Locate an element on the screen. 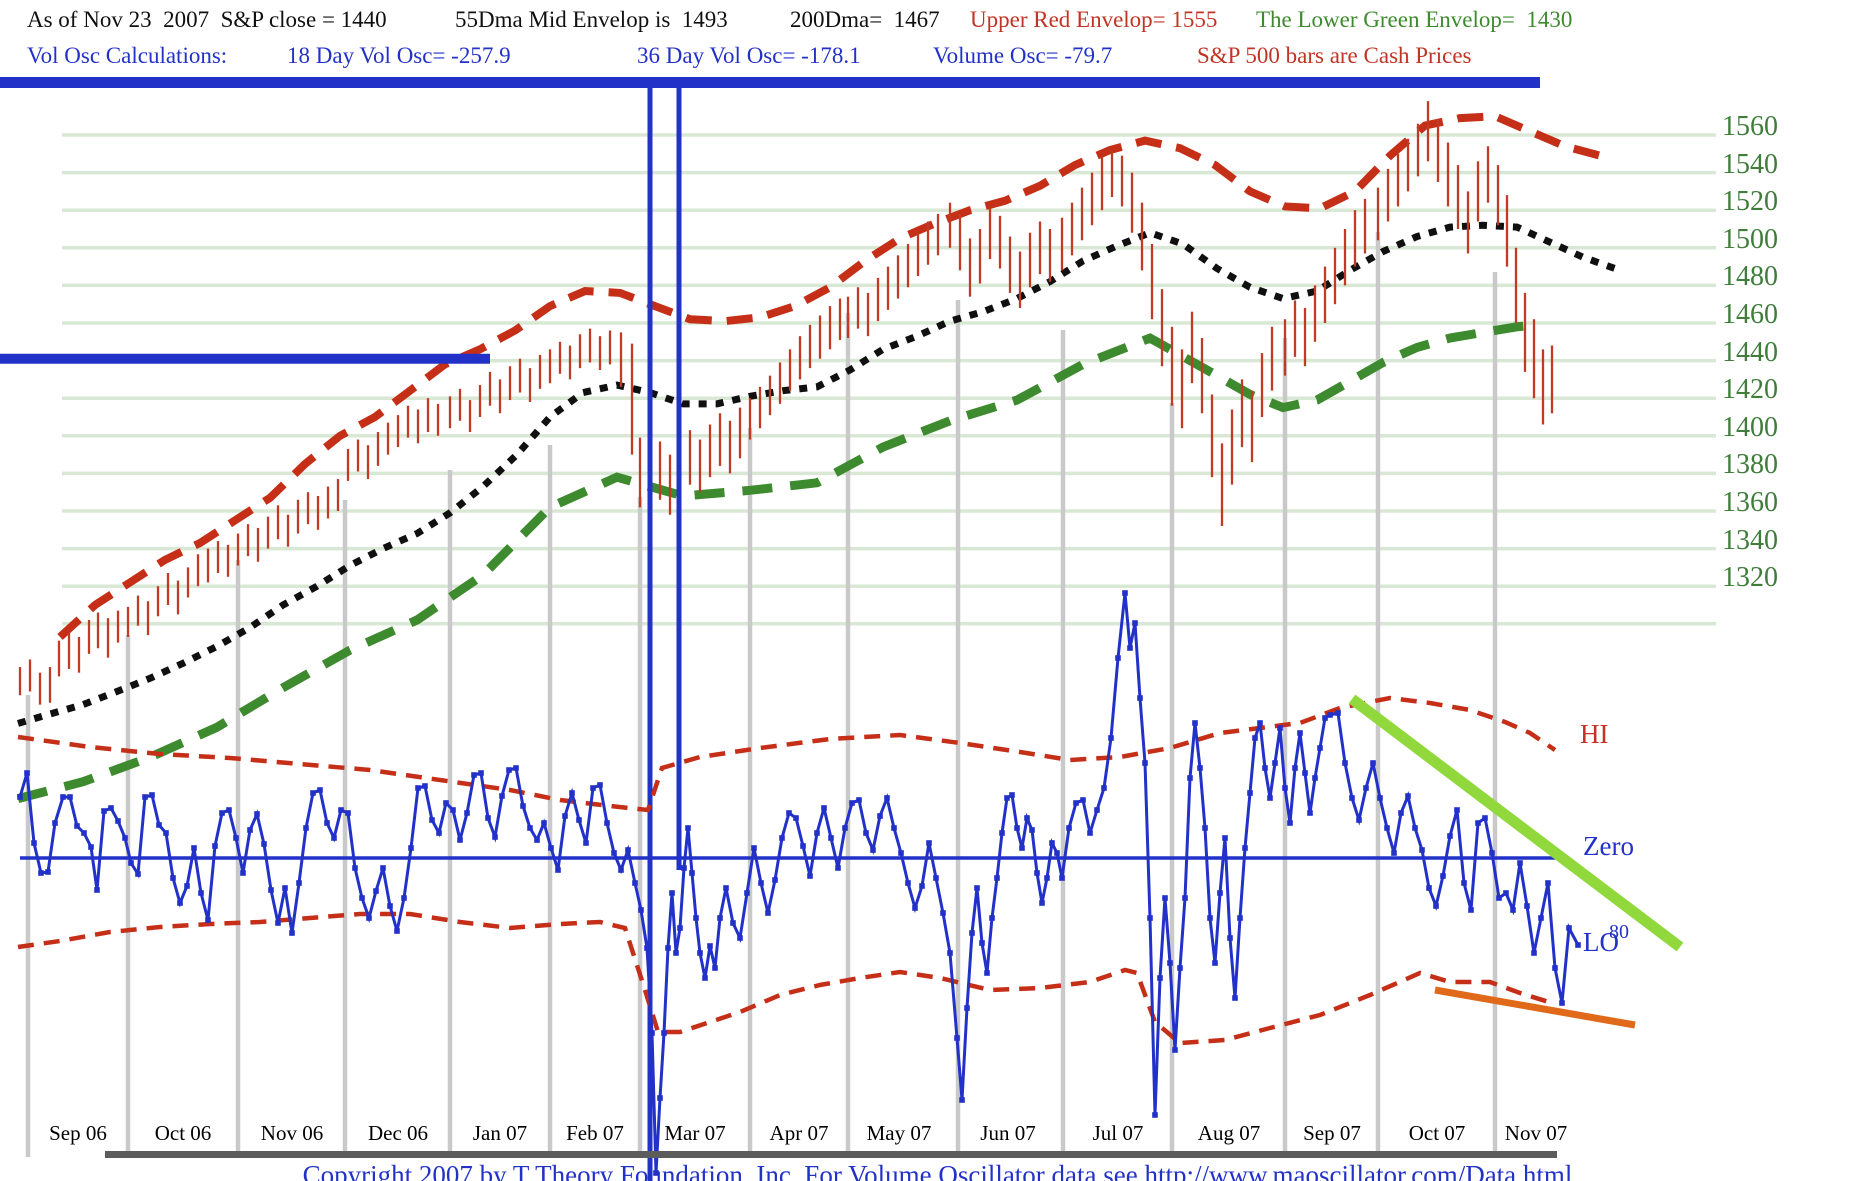  month-label-nov-07: Nov 07 is located at coordinates (1536, 1133).